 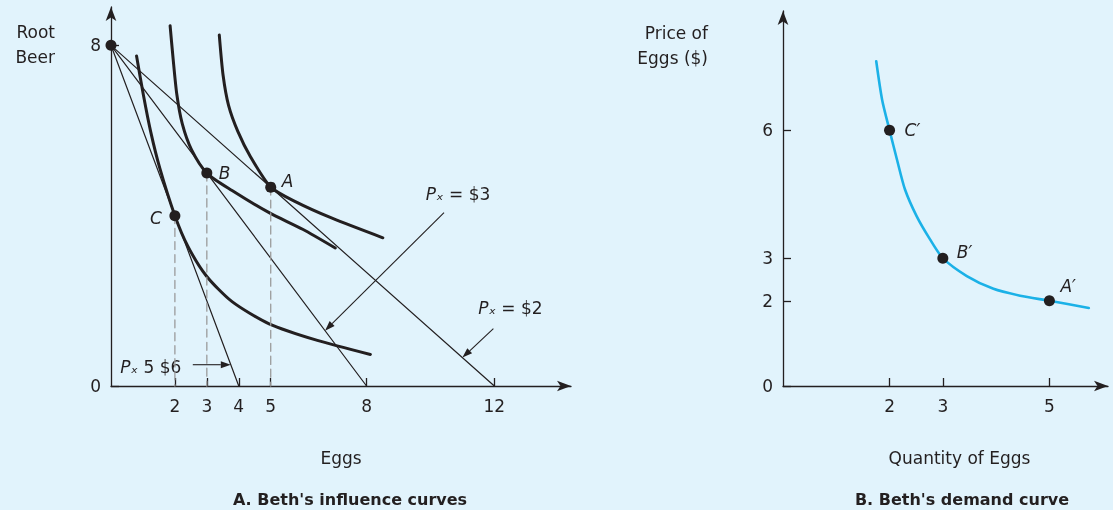 What do you see at coordinates (151, 366) in the screenshot?
I see `annotation: Pₓ 5 $6` at bounding box center [151, 366].